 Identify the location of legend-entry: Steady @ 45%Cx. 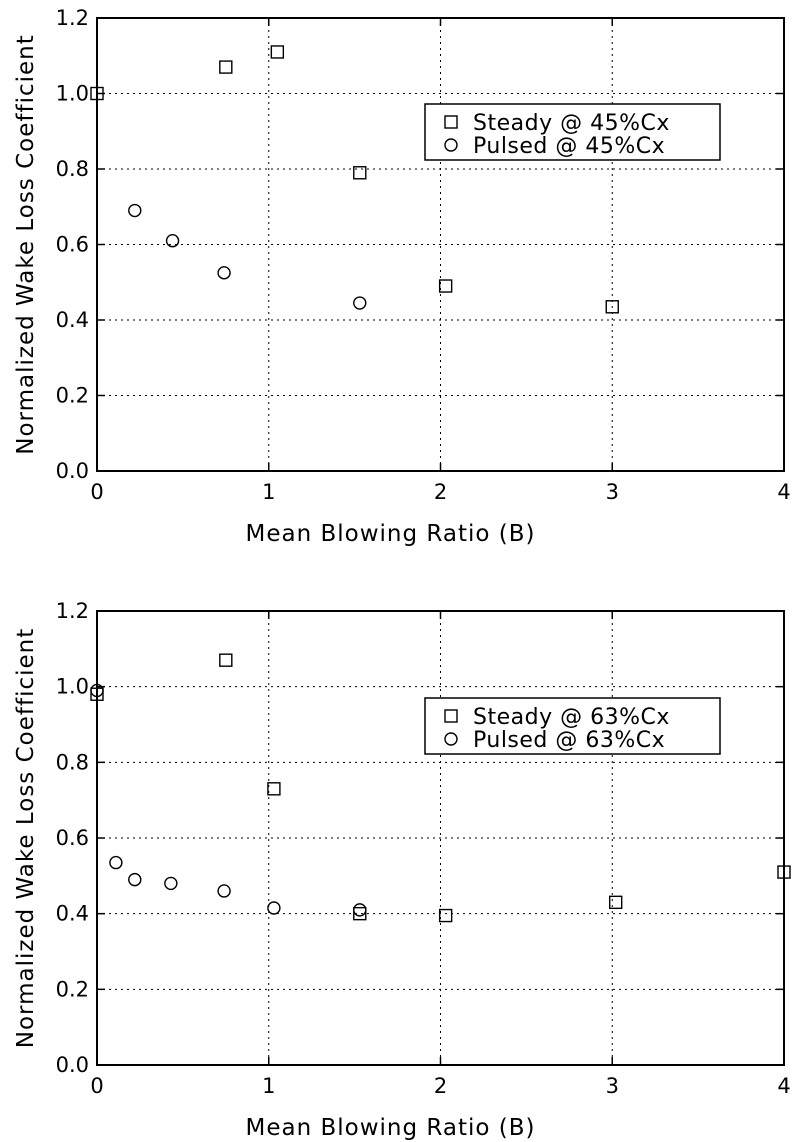
(571, 123).